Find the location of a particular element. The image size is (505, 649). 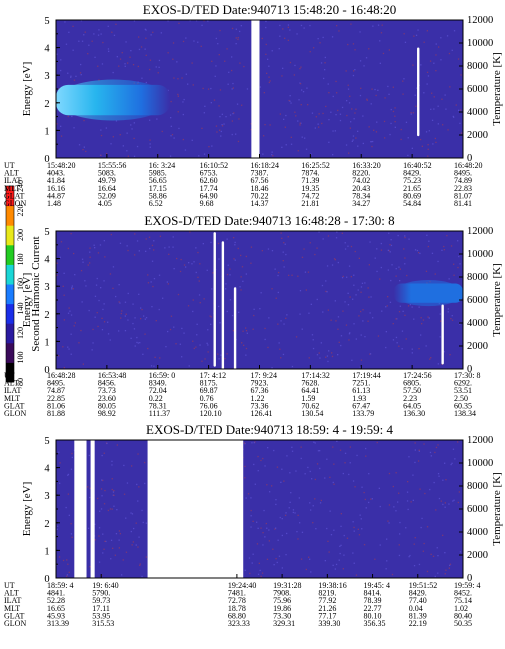

orbit-value: 1.02 is located at coordinates (461, 608).